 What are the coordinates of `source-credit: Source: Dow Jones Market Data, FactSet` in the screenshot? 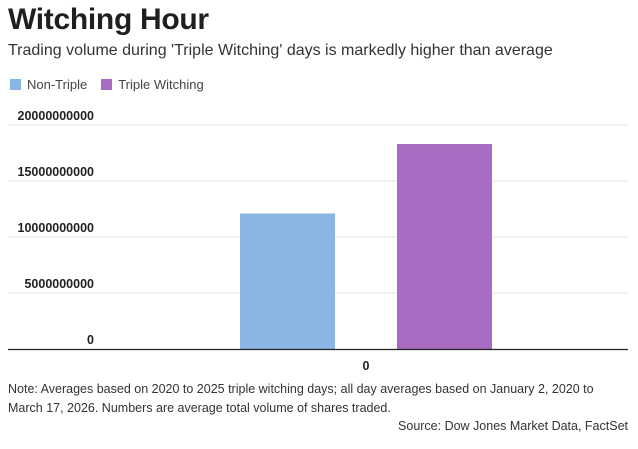 It's located at (513, 426).